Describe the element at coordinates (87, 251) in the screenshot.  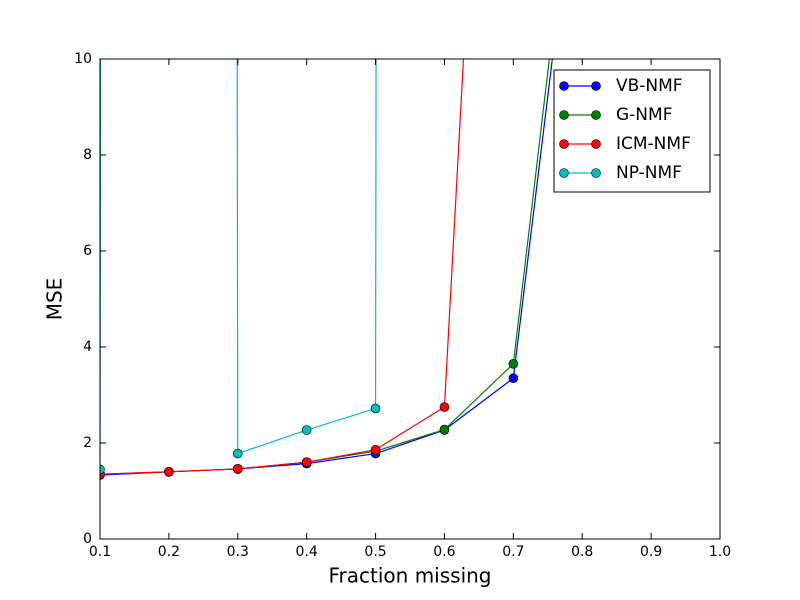
I see `y-tick-label: 6` at that location.